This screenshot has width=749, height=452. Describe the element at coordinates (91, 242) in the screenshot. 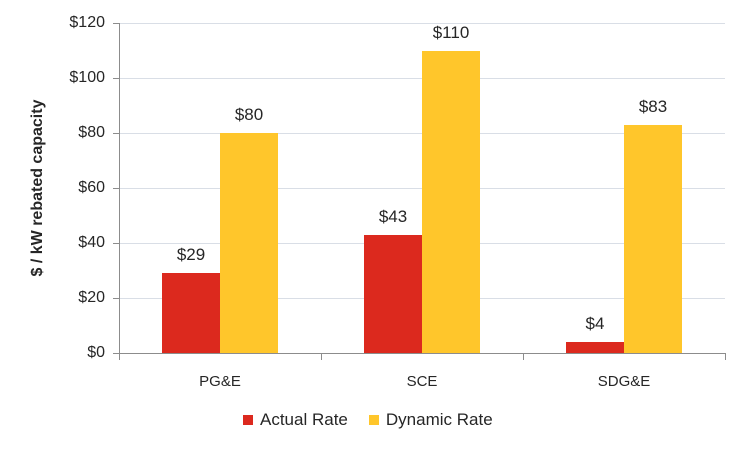

I see `y-tick-label: $40` at that location.